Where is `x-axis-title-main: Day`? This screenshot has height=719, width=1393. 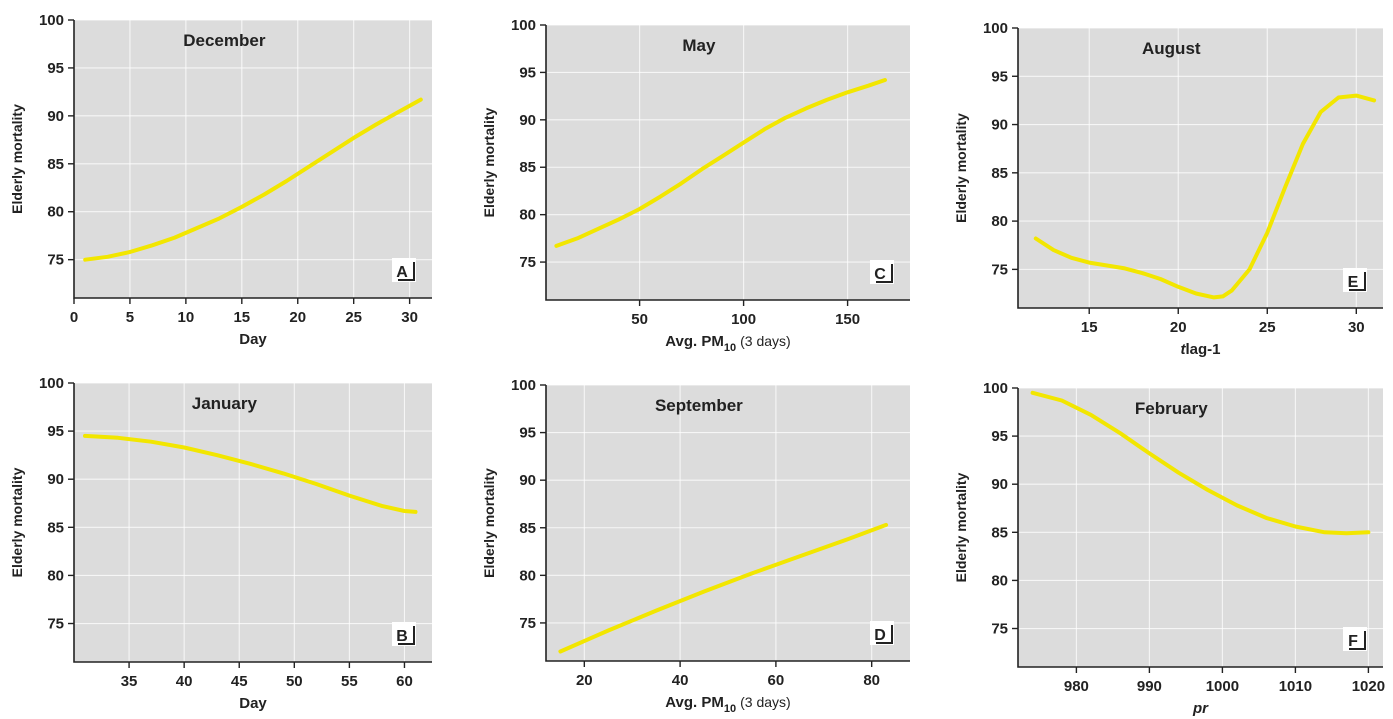
x-axis-title-main: Day is located at coordinates (253, 339).